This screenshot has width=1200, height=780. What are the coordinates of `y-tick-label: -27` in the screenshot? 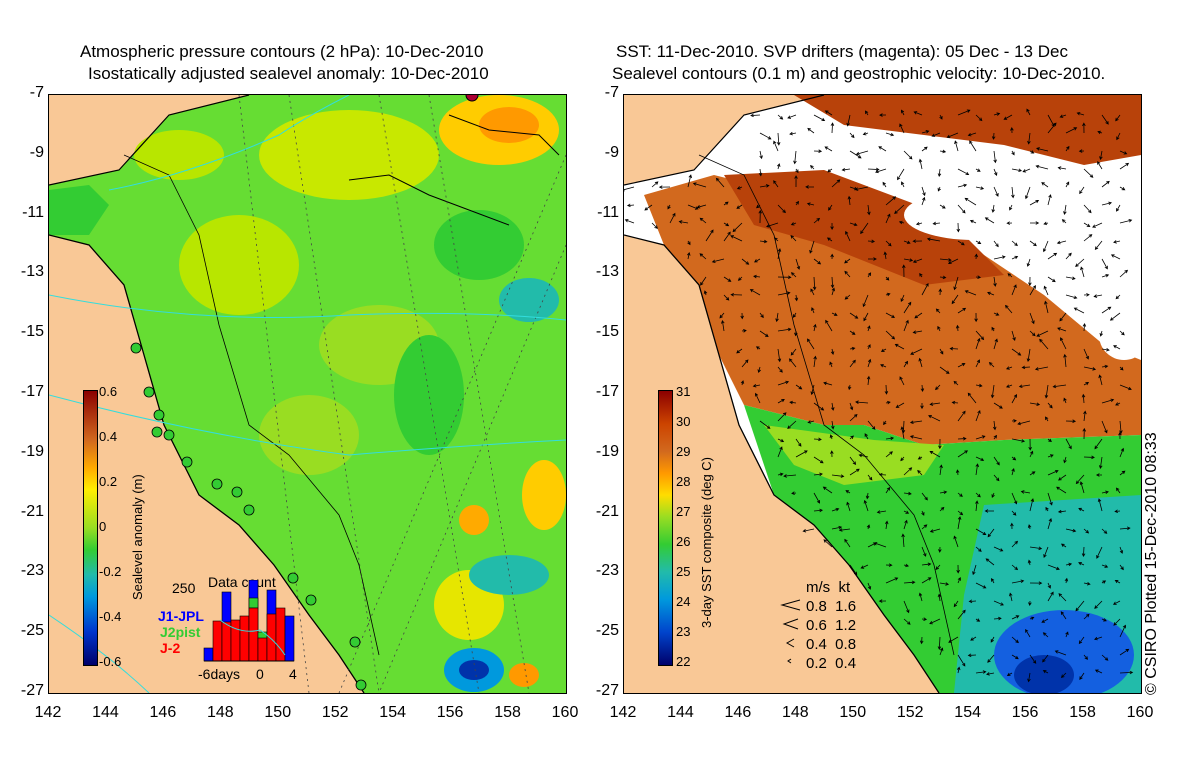 It's located at (32, 690).